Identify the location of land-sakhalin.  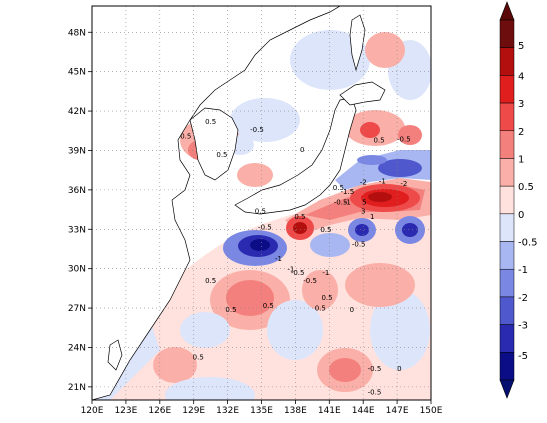
(357, 43).